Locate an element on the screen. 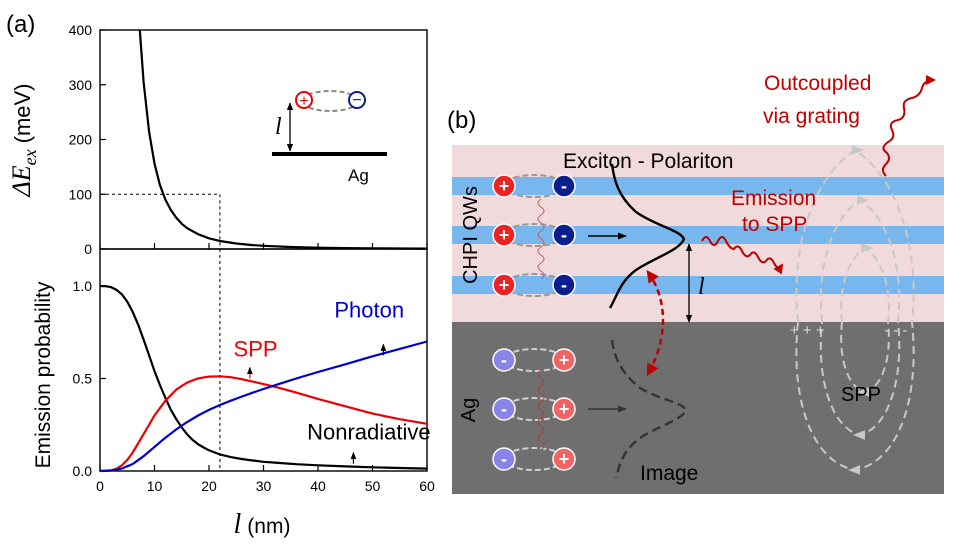 The width and height of the screenshot is (963, 548). inset-plus-sign: + is located at coordinates (303, 101).